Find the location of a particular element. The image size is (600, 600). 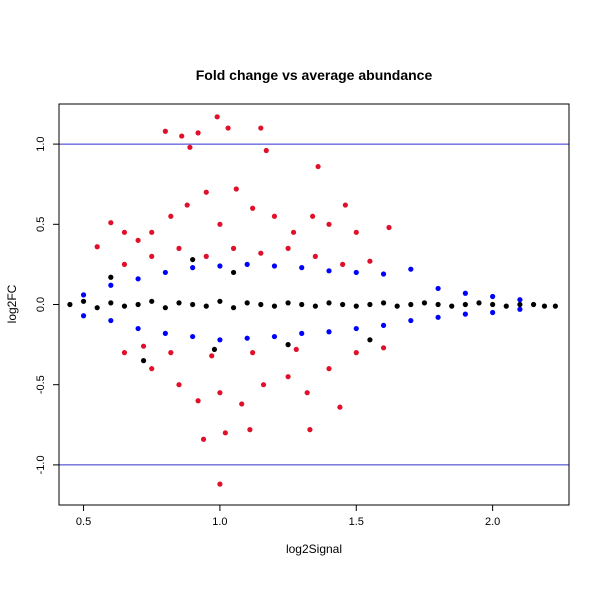

y-axis-label: log2FC is located at coordinates (12, 303).